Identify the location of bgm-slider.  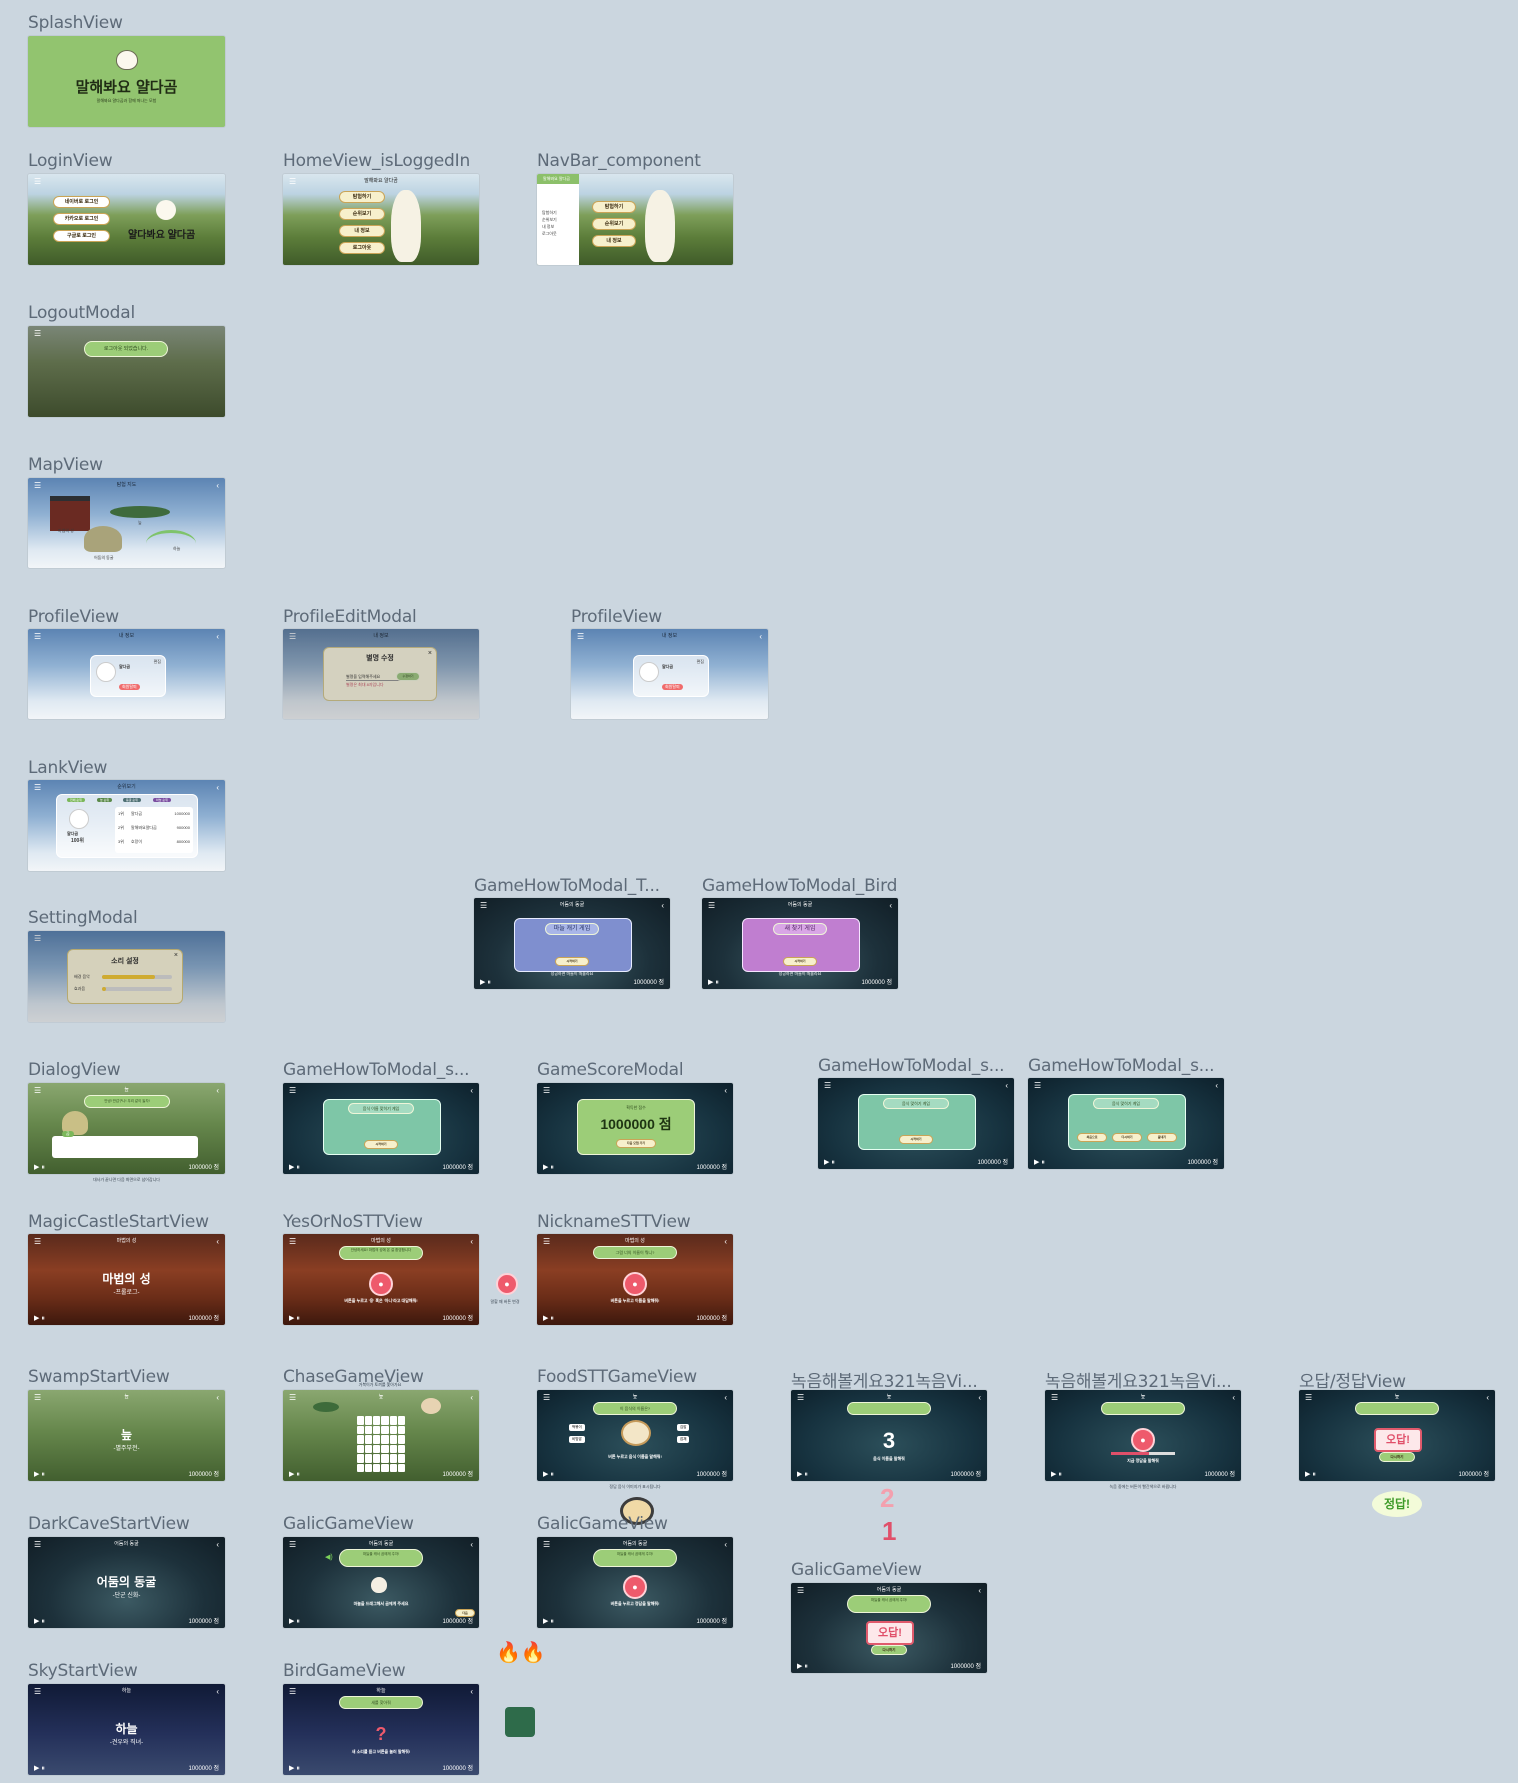
(137, 977).